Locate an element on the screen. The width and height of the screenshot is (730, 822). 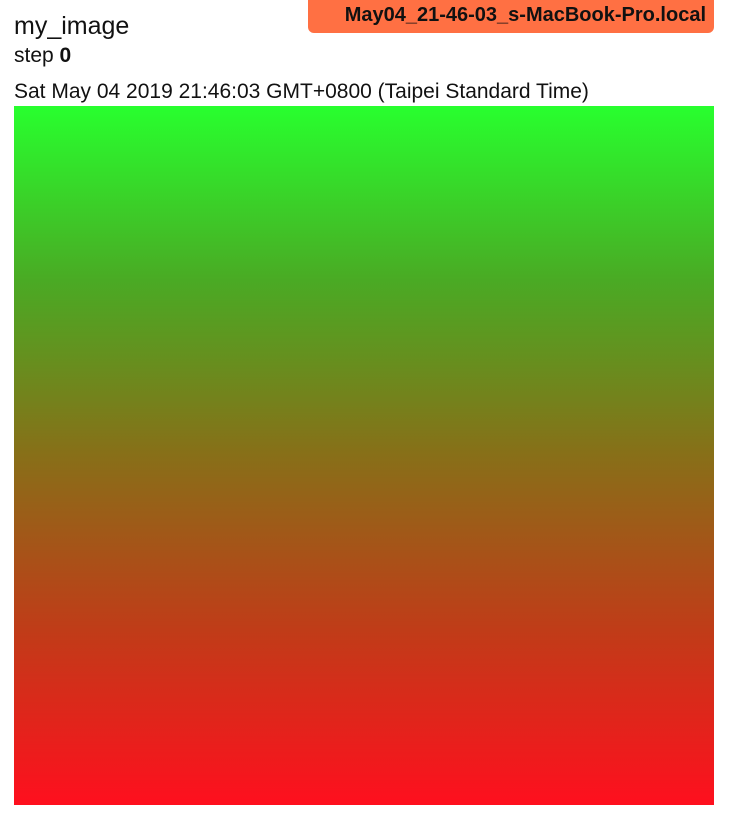
run-name-label: May04_21-46-03_s-MacBook-Pro.local is located at coordinates (525, 15).